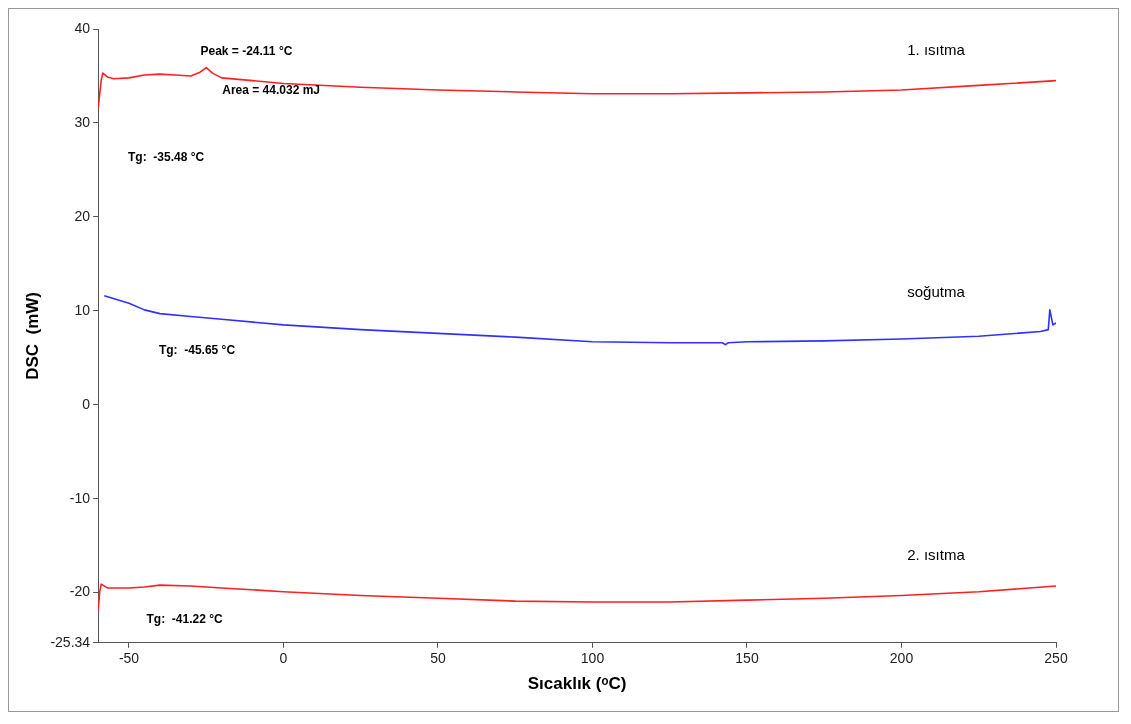 The width and height of the screenshot is (1131, 724). What do you see at coordinates (592, 658) in the screenshot?
I see `x-tick-label: 100` at bounding box center [592, 658].